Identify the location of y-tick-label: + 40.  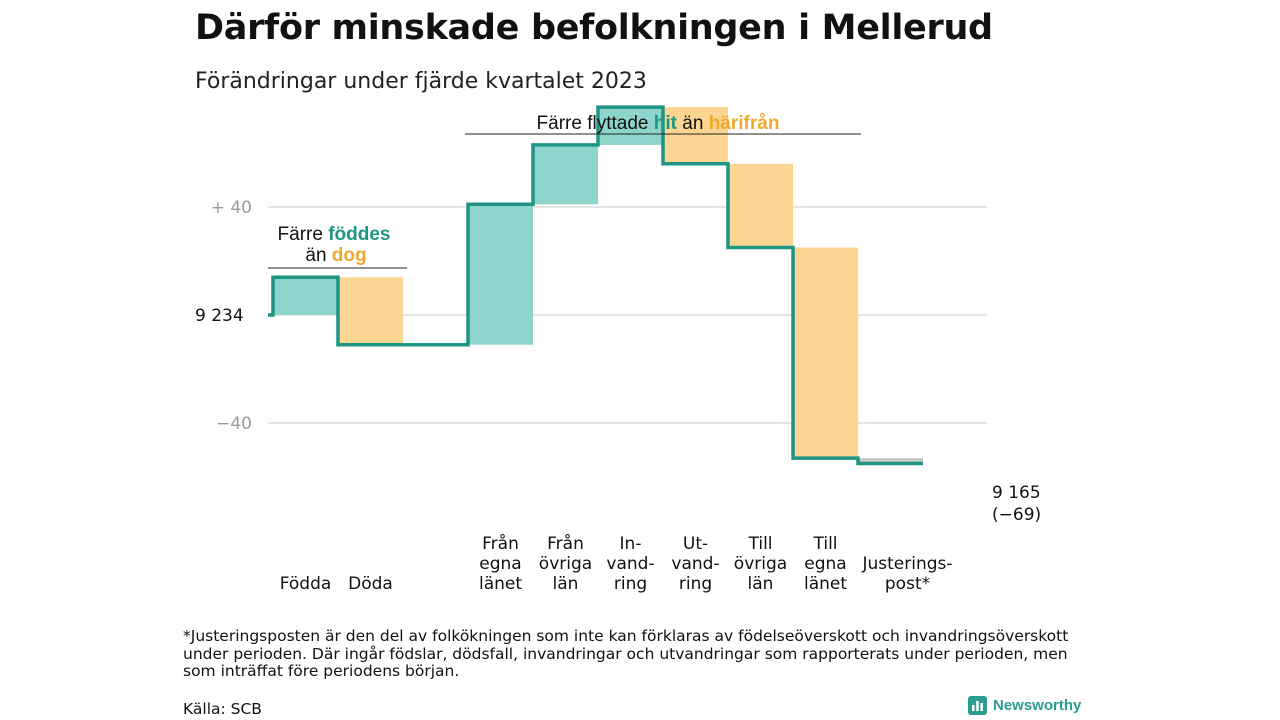
(231, 208).